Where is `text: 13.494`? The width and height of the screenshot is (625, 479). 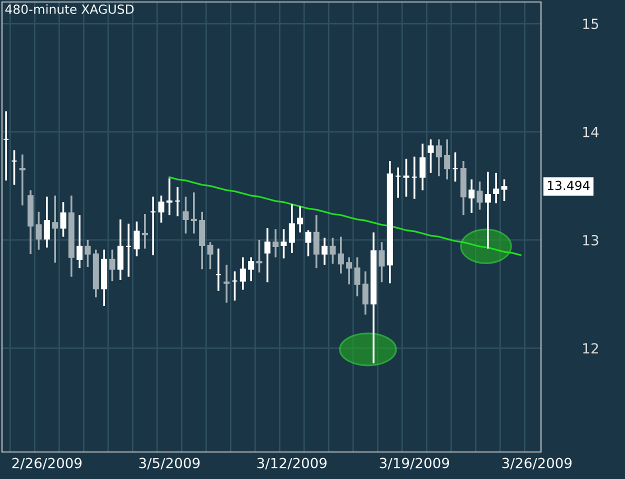 text: 13.494 is located at coordinates (569, 185).